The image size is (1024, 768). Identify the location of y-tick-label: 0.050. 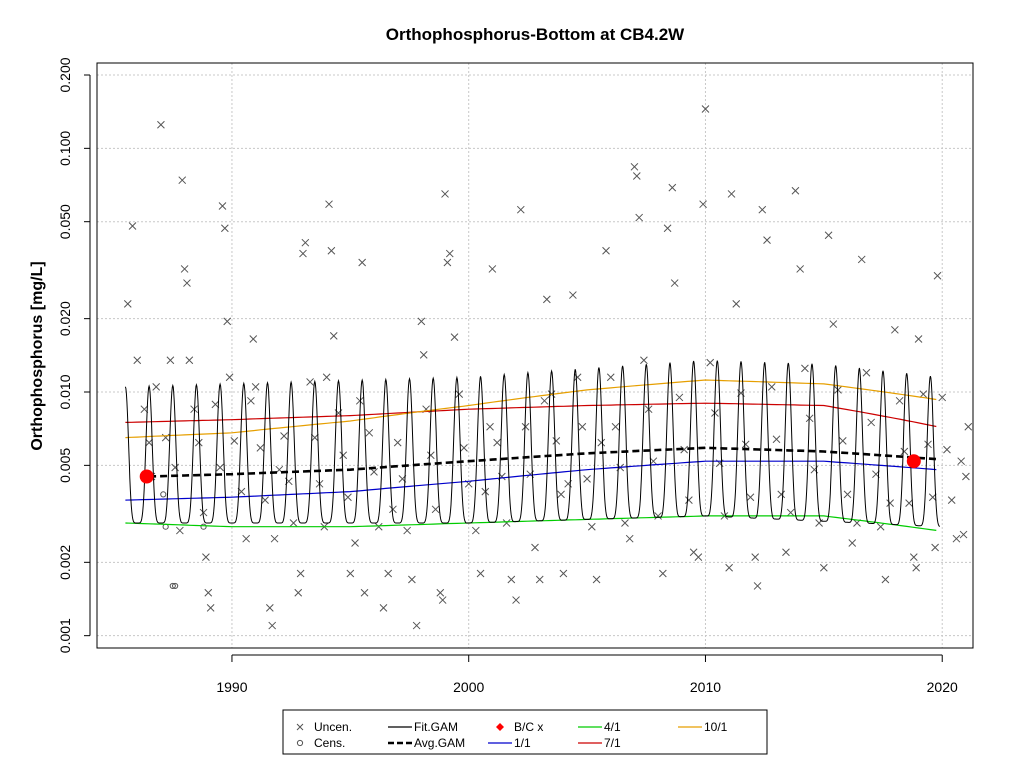
(65, 221).